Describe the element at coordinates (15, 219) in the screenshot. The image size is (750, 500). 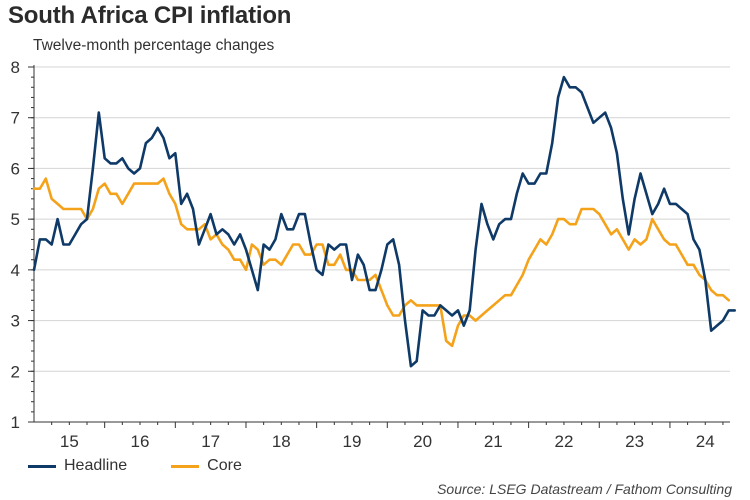
I see `y-tick-label: 5` at that location.